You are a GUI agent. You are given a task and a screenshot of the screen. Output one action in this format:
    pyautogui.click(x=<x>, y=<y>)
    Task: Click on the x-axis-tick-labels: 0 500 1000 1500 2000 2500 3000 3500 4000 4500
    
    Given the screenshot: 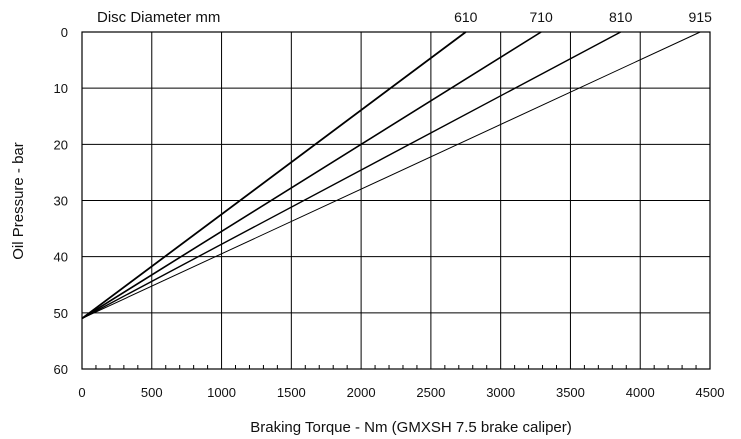 What is the action you would take?
    pyautogui.click(x=401, y=392)
    